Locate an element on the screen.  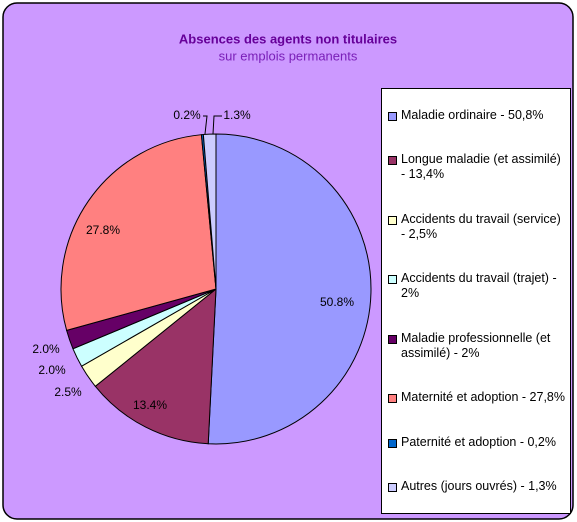
data-label: 1.3% is located at coordinates (237, 115).